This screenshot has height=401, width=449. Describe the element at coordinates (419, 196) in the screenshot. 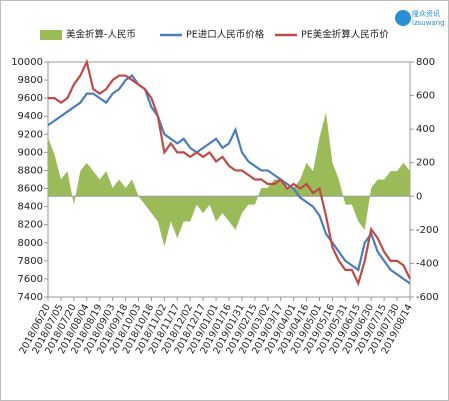

I see `y2-tick-label: 0` at that location.